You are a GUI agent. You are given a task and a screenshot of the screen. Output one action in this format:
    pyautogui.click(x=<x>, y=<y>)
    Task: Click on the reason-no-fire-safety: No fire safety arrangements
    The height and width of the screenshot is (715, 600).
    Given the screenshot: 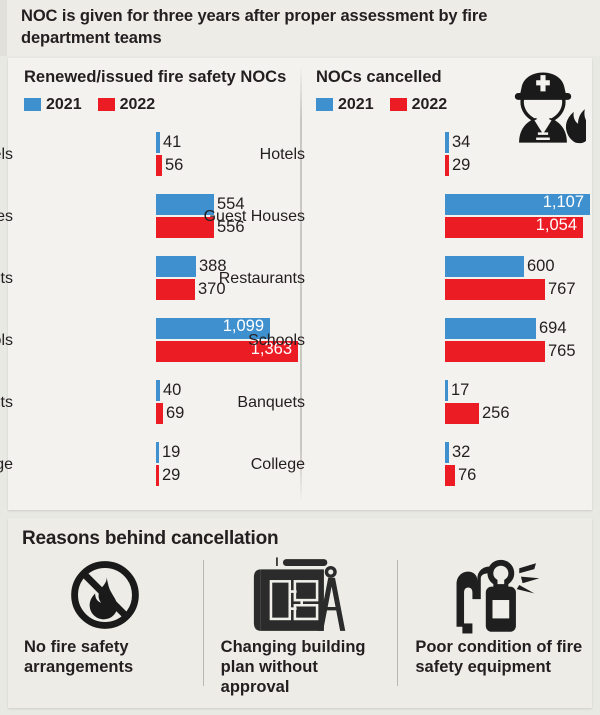 What is the action you would take?
    pyautogui.click(x=105, y=627)
    